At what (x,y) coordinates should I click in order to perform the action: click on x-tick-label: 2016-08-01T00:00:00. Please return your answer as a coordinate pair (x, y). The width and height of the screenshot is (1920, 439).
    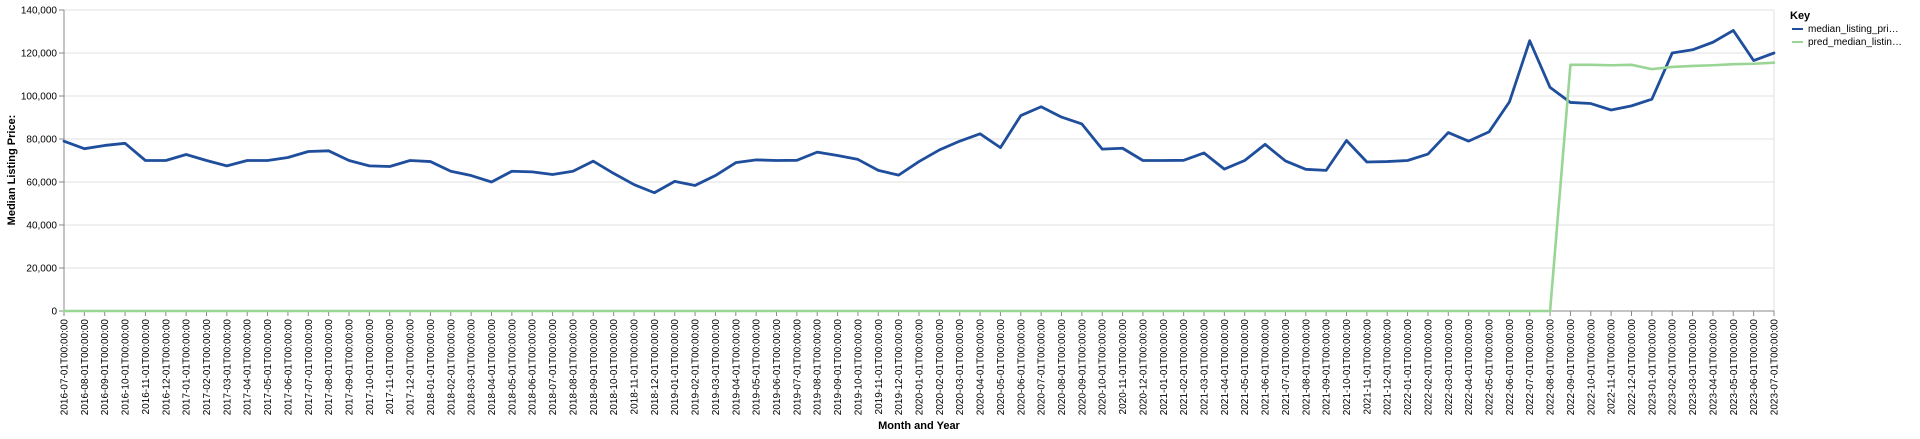
    Looking at the image, I should click on (85, 367).